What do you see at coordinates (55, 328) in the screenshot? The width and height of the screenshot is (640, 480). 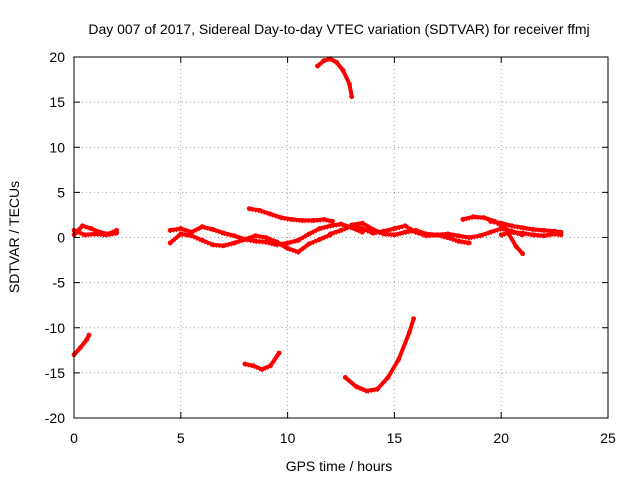 I see `y-tick-label: -10` at bounding box center [55, 328].